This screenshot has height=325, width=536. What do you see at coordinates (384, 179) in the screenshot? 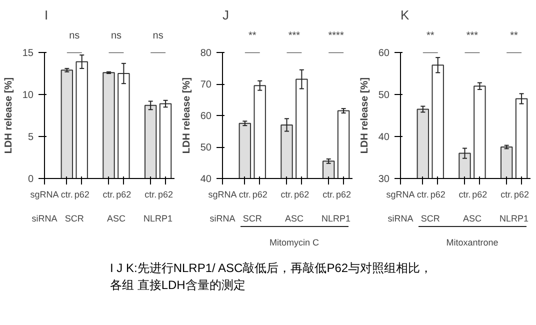
I see `y-tick-label: 30` at bounding box center [384, 179].